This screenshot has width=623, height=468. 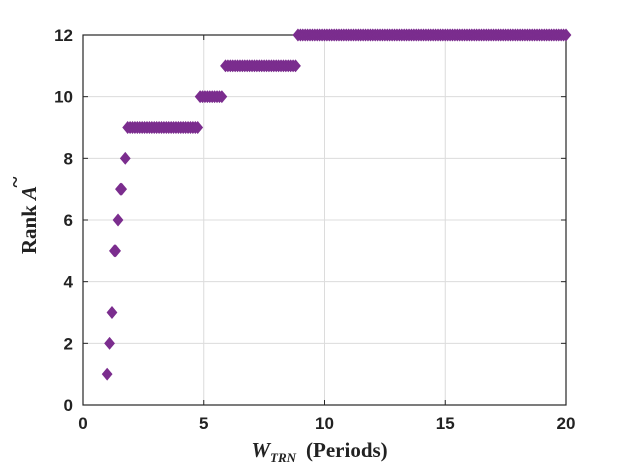 What do you see at coordinates (29, 194) in the screenshot?
I see `y-axis-label-var: A` at bounding box center [29, 194].